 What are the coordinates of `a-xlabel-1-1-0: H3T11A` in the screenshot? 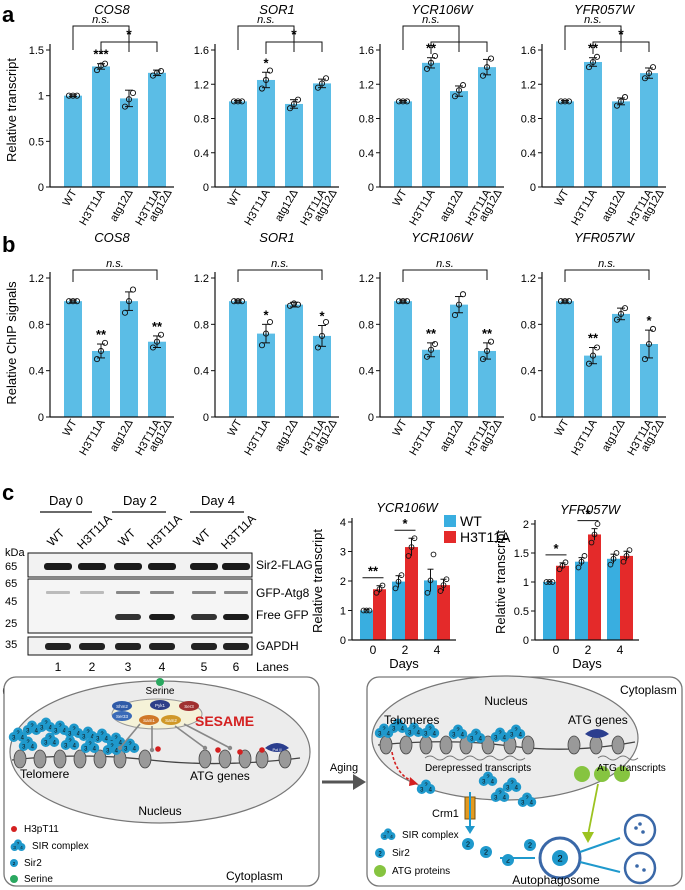 It's located at (257, 207).